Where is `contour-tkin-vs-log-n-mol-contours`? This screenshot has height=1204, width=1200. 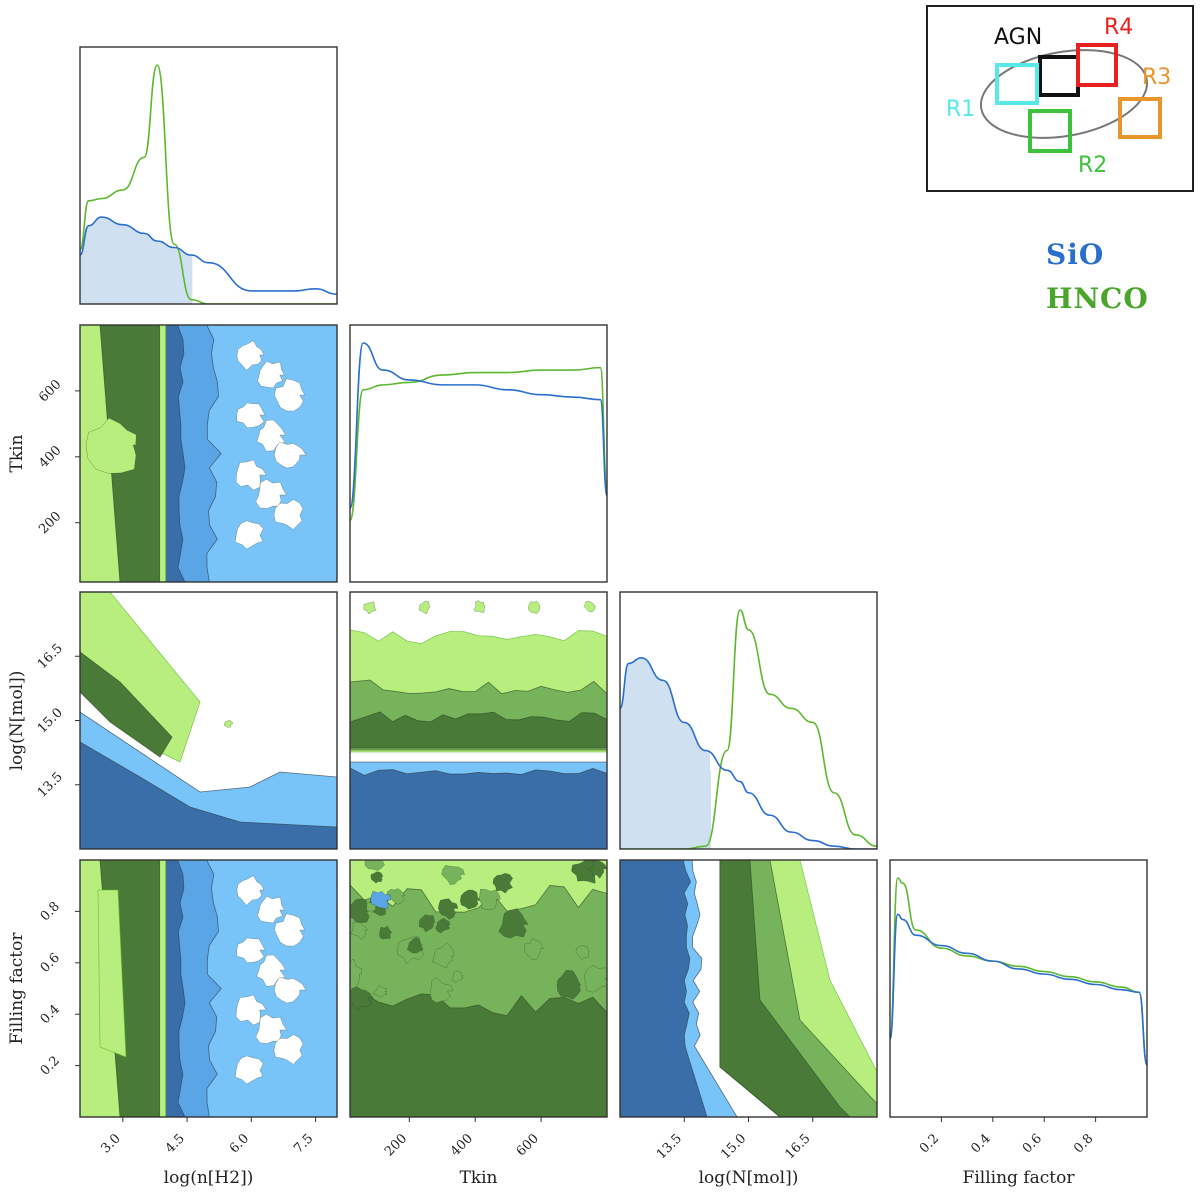
contour-tkin-vs-log-n-mol-contours is located at coordinates (478, 724).